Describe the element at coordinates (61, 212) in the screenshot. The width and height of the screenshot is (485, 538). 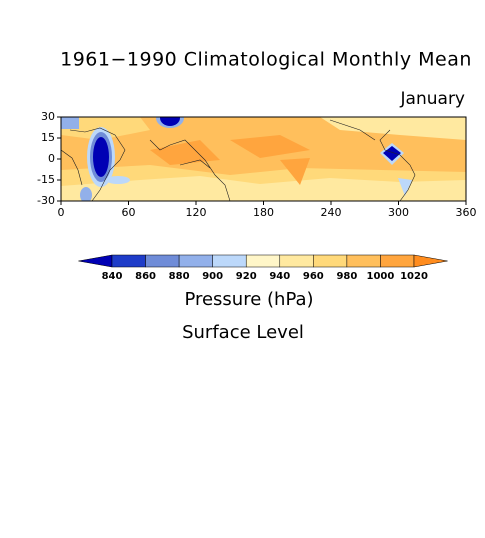
I see `x-tick-label: 0` at that location.